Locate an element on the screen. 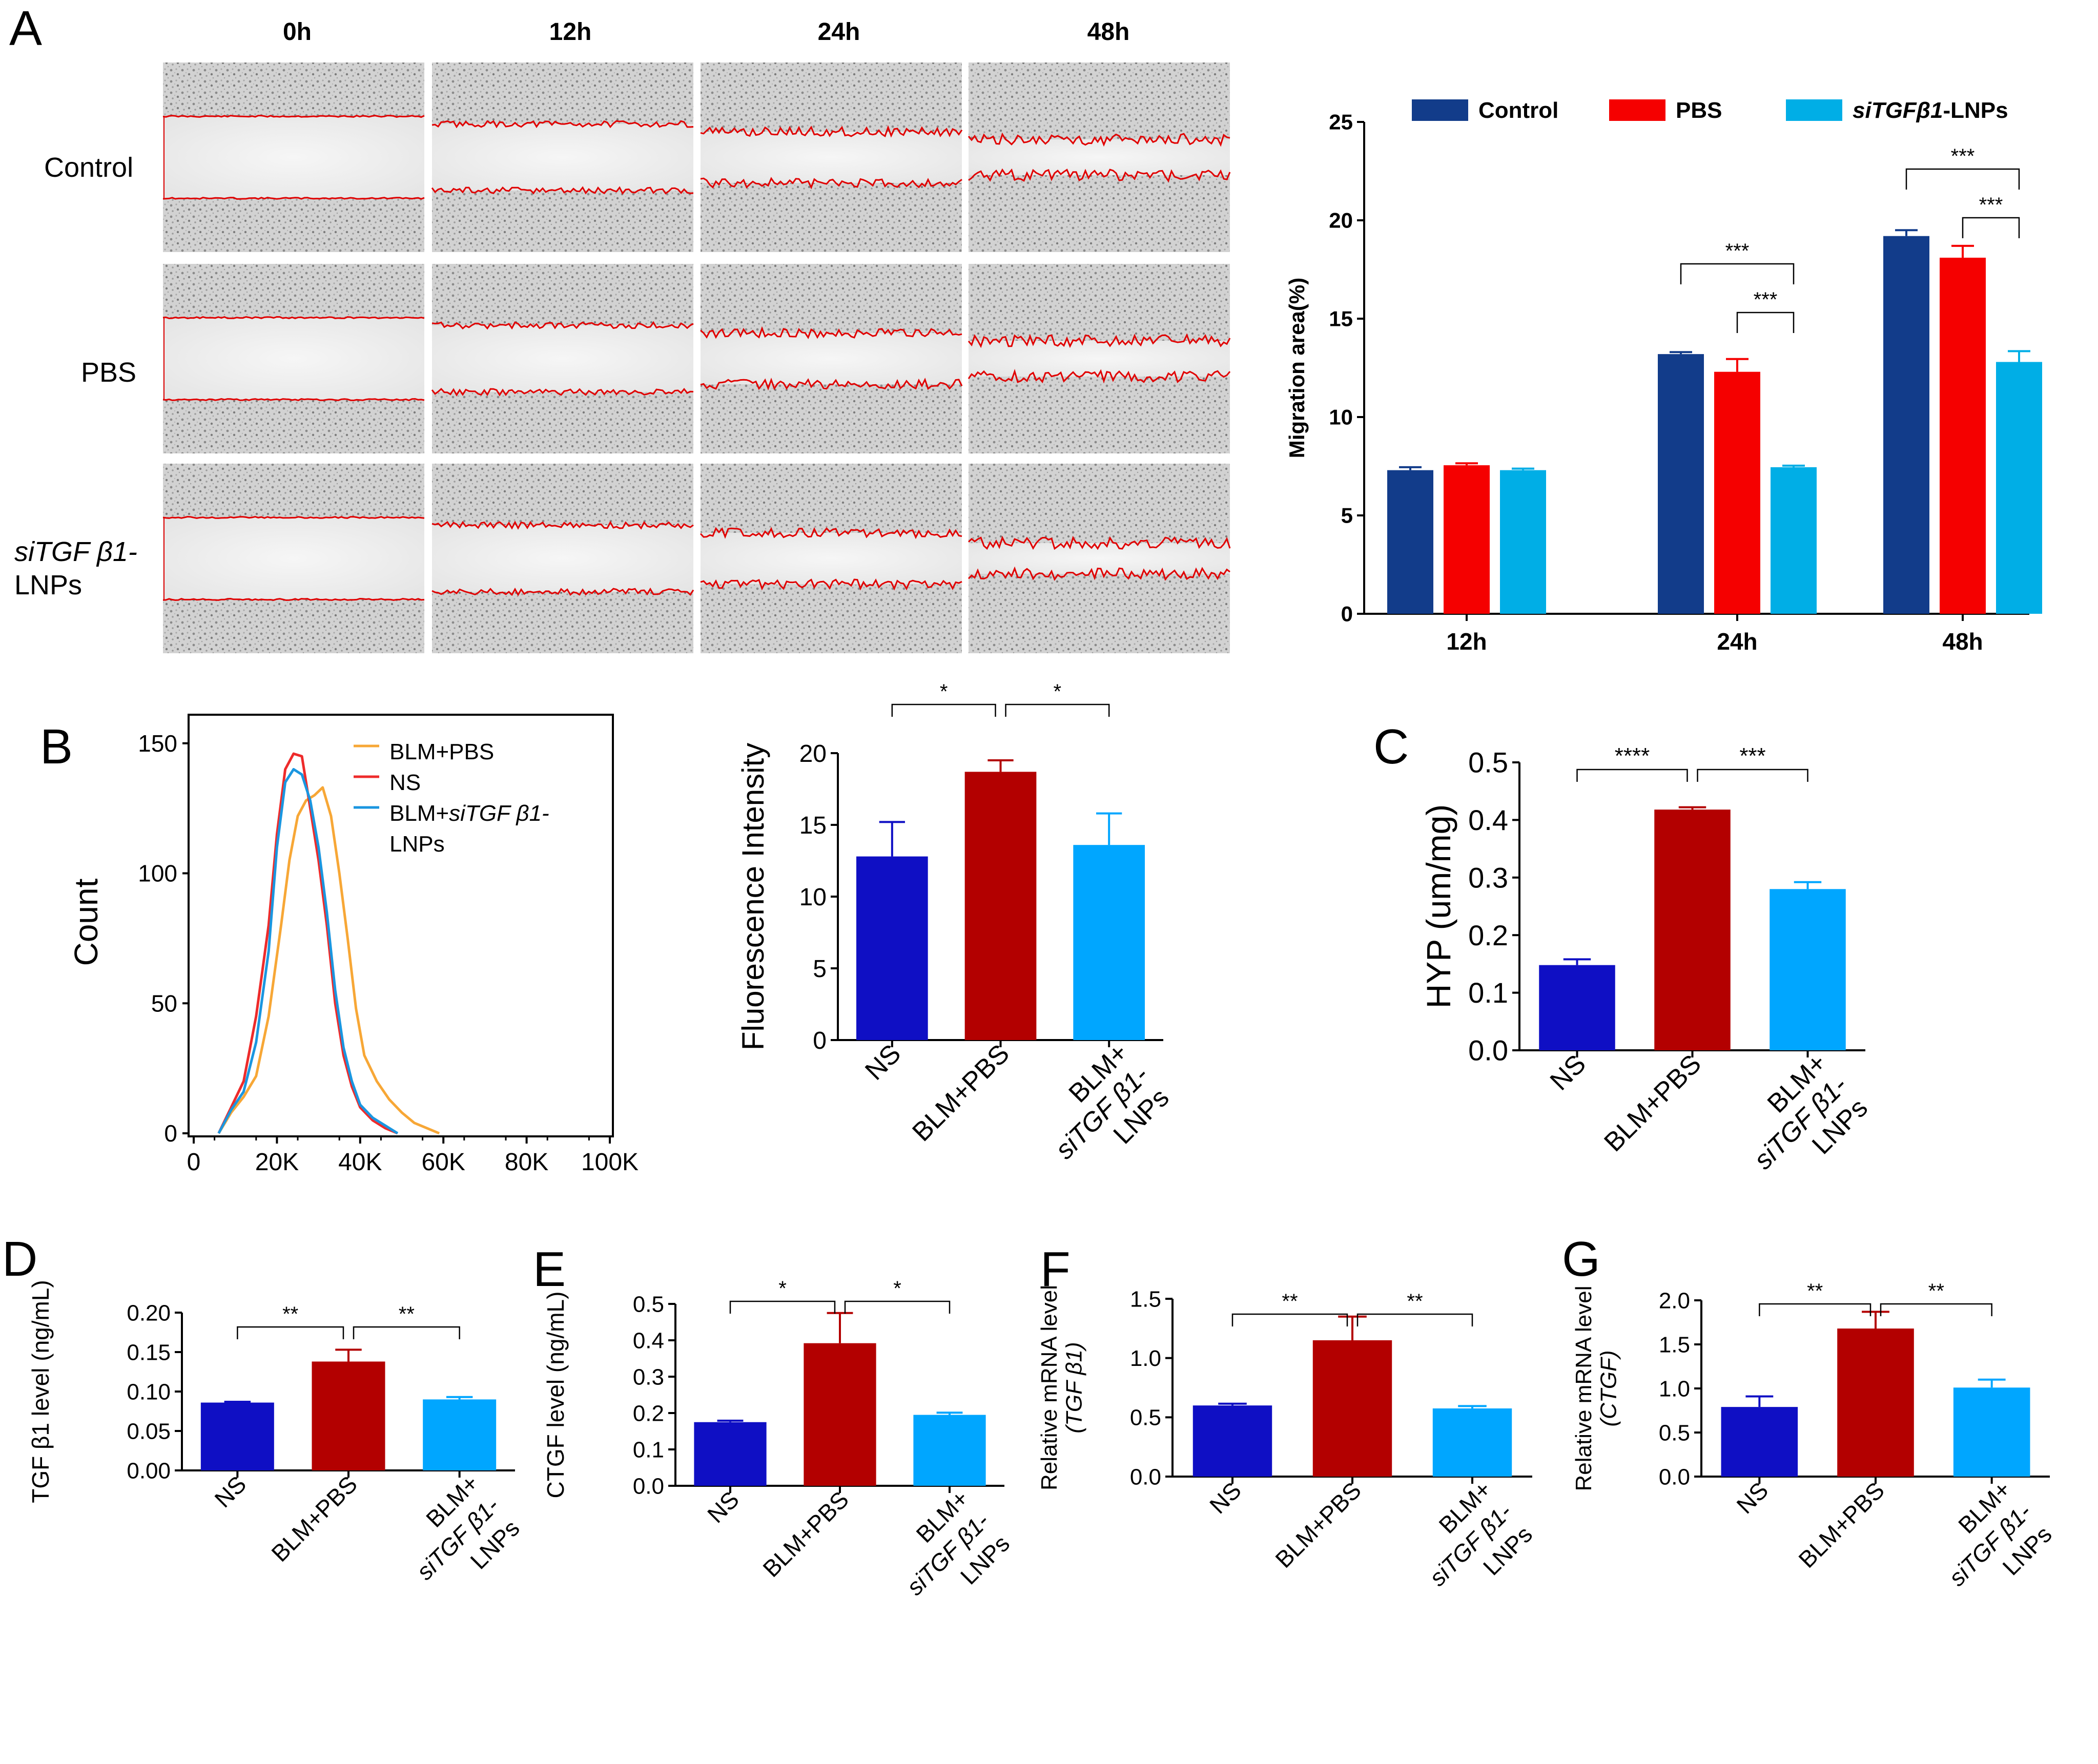 Image resolution: width=2098 pixels, height=1764 pixels. x-category-label: 24h is located at coordinates (1737, 641).